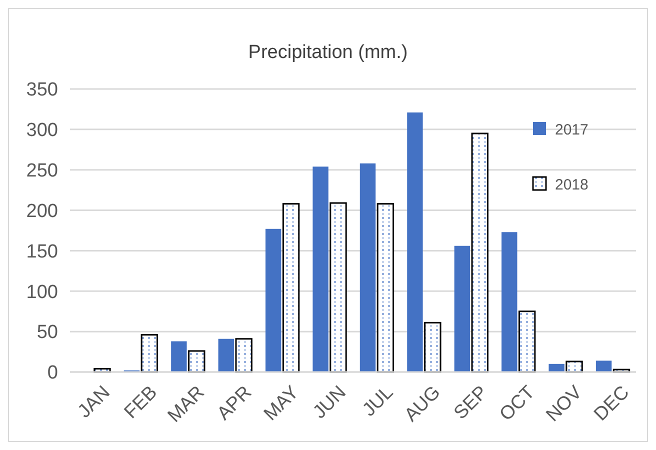 The image size is (656, 450). Describe the element at coordinates (471, 403) in the screenshot. I see `x-tick-label: SEP` at that location.